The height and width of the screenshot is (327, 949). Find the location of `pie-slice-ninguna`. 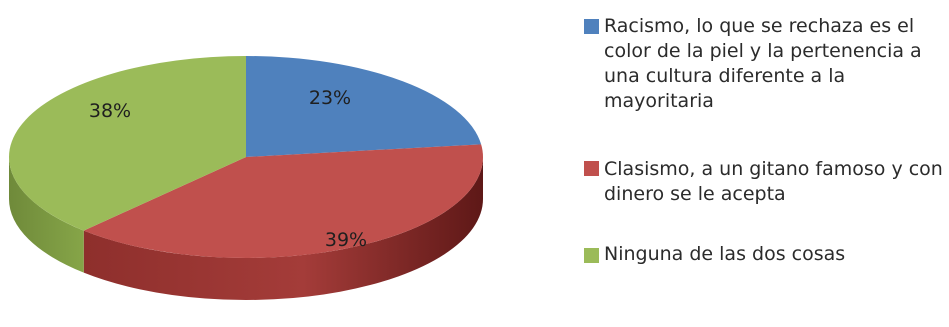

pie-slice-ninguna is located at coordinates (127, 143).